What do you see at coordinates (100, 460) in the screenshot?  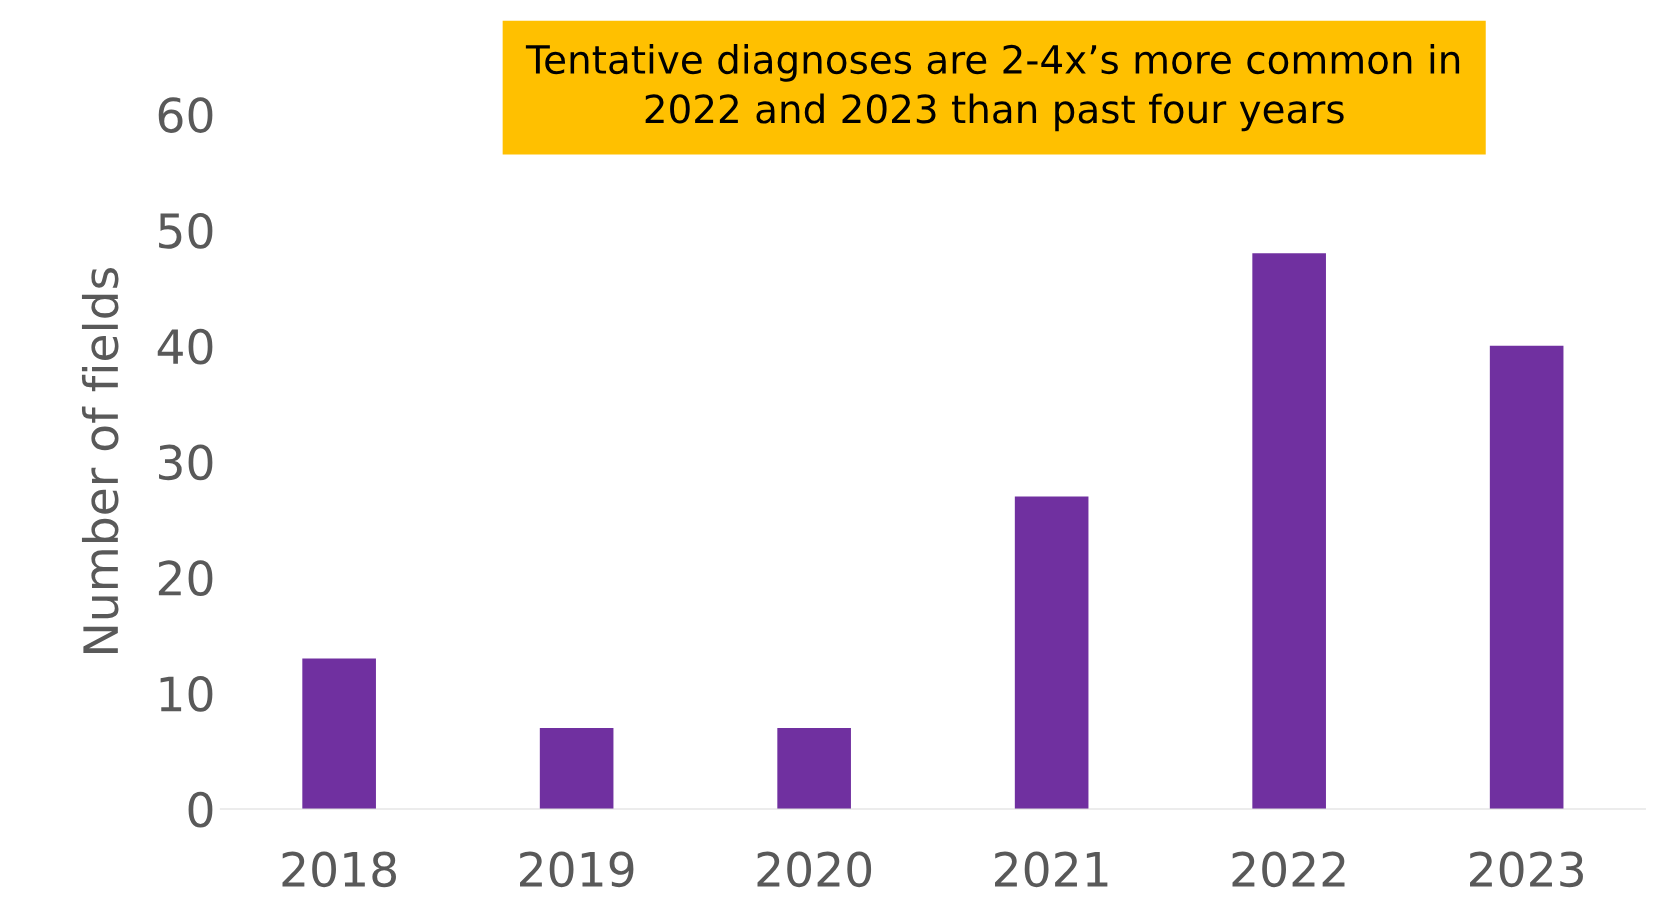 I see `y-axis-title: Number of fields` at bounding box center [100, 460].